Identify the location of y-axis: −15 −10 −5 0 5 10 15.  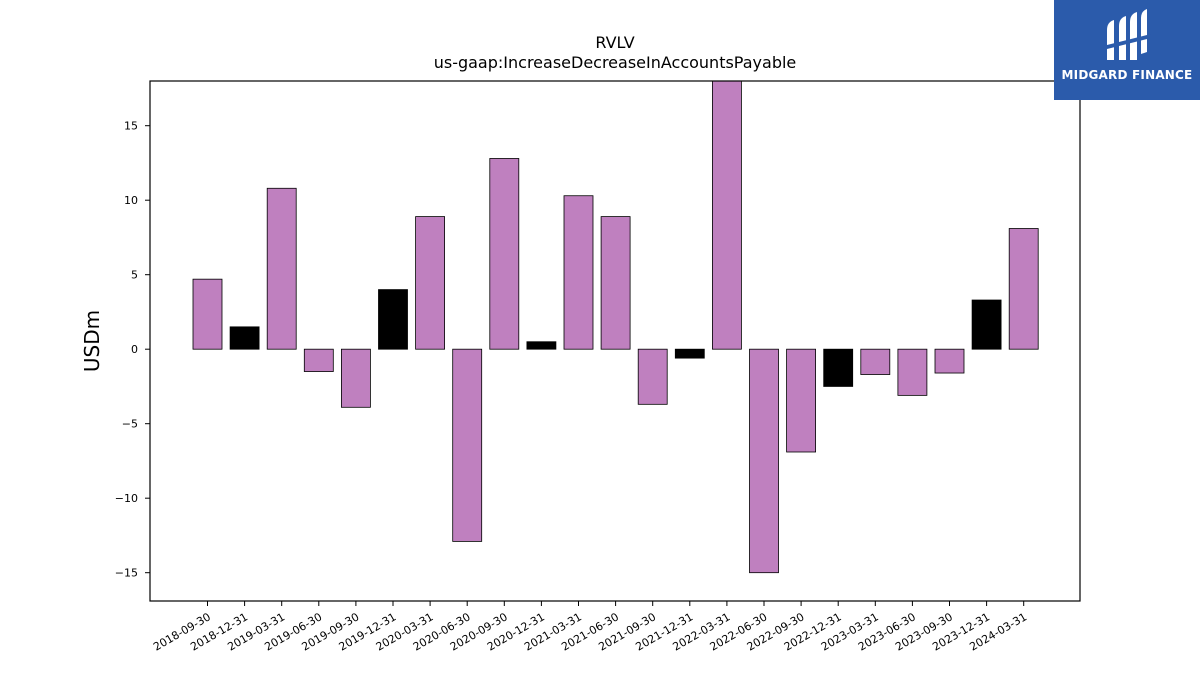
(132, 350).